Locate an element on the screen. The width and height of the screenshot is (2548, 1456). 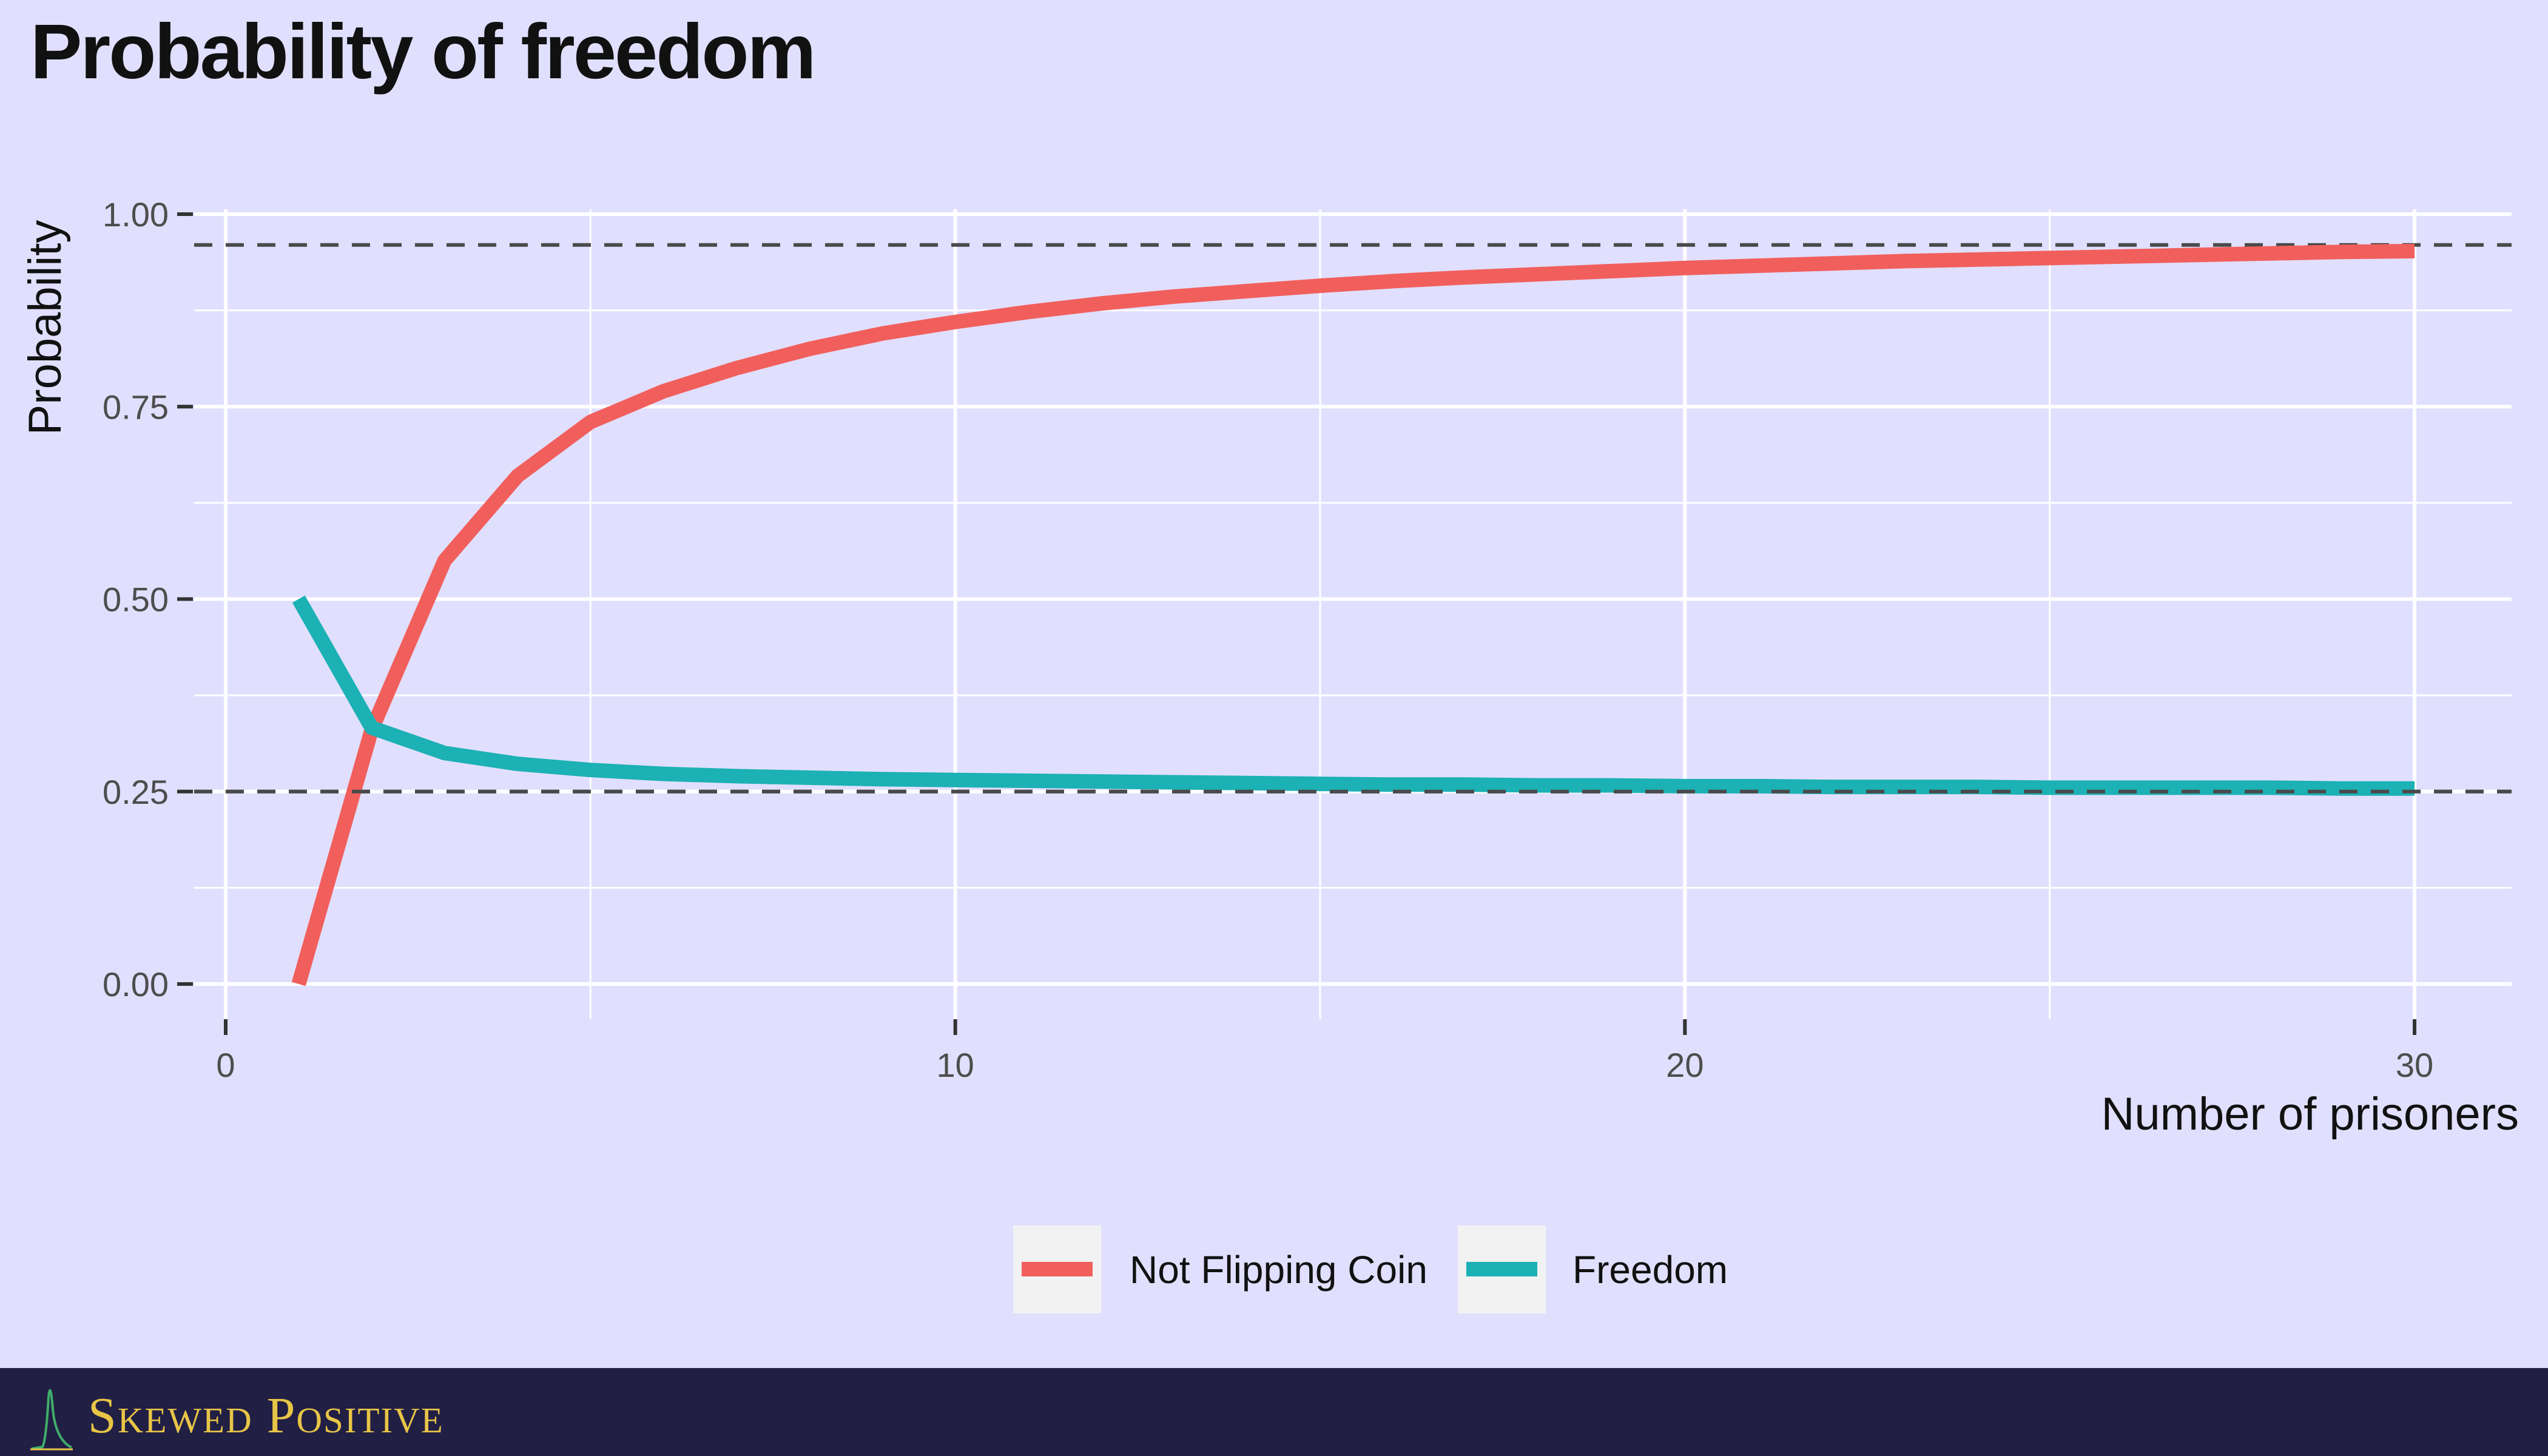
skewed-distribution-logo-icon is located at coordinates (51, 1420).